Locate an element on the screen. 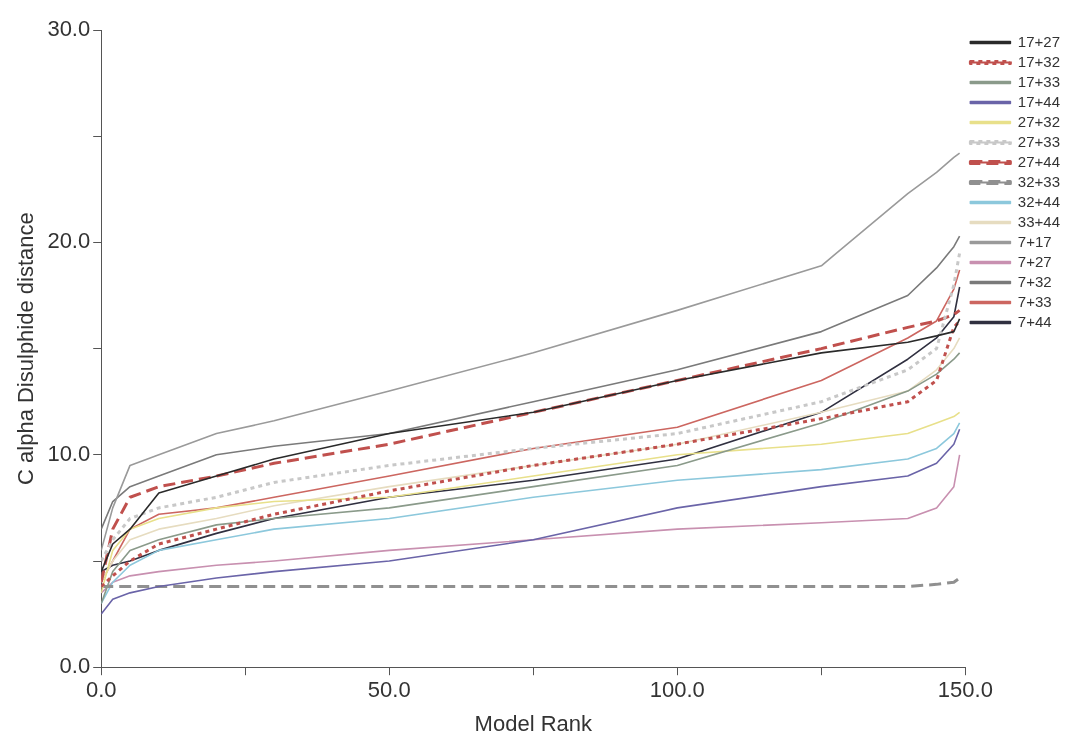 This screenshot has width=1074, height=746. y-axis-title: C alpha Disulphide distance is located at coordinates (26, 348).